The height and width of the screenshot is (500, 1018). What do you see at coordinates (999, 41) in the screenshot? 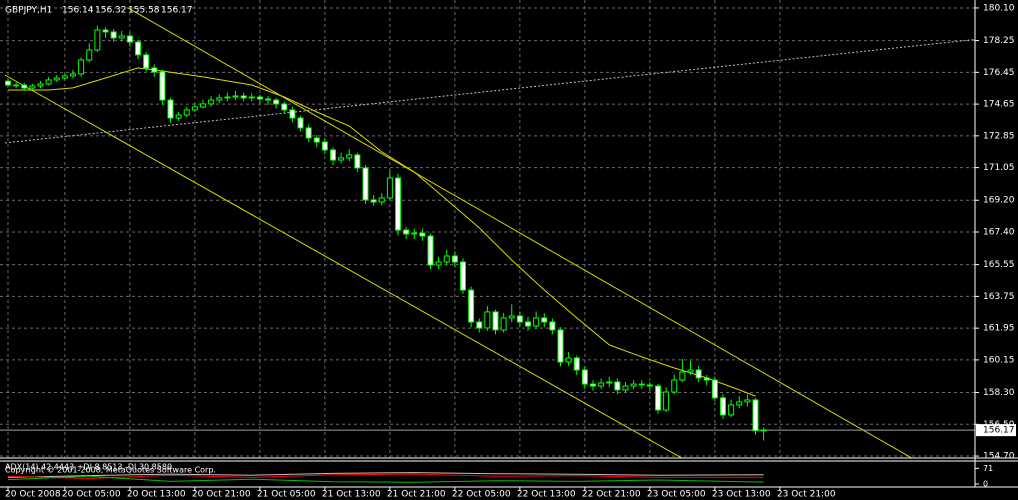
I see `y-tick-label: 178.25` at bounding box center [999, 41].